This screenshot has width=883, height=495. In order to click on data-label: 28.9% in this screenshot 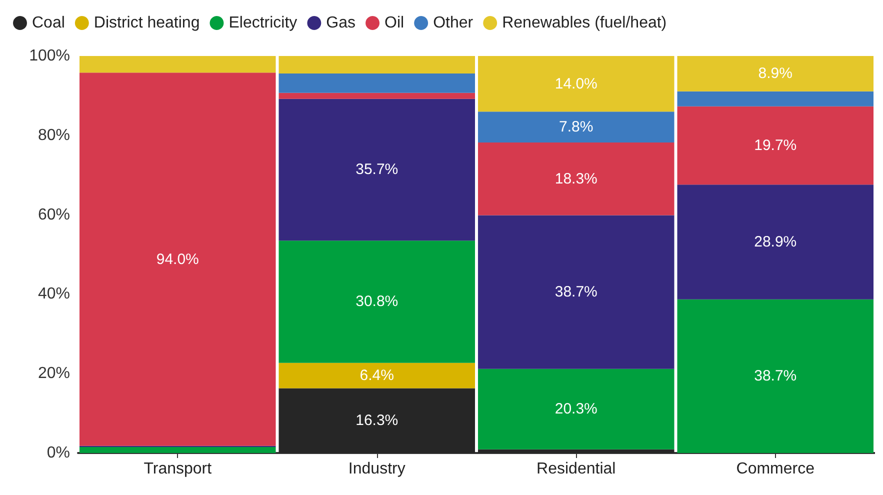, I will do `click(775, 241)`.